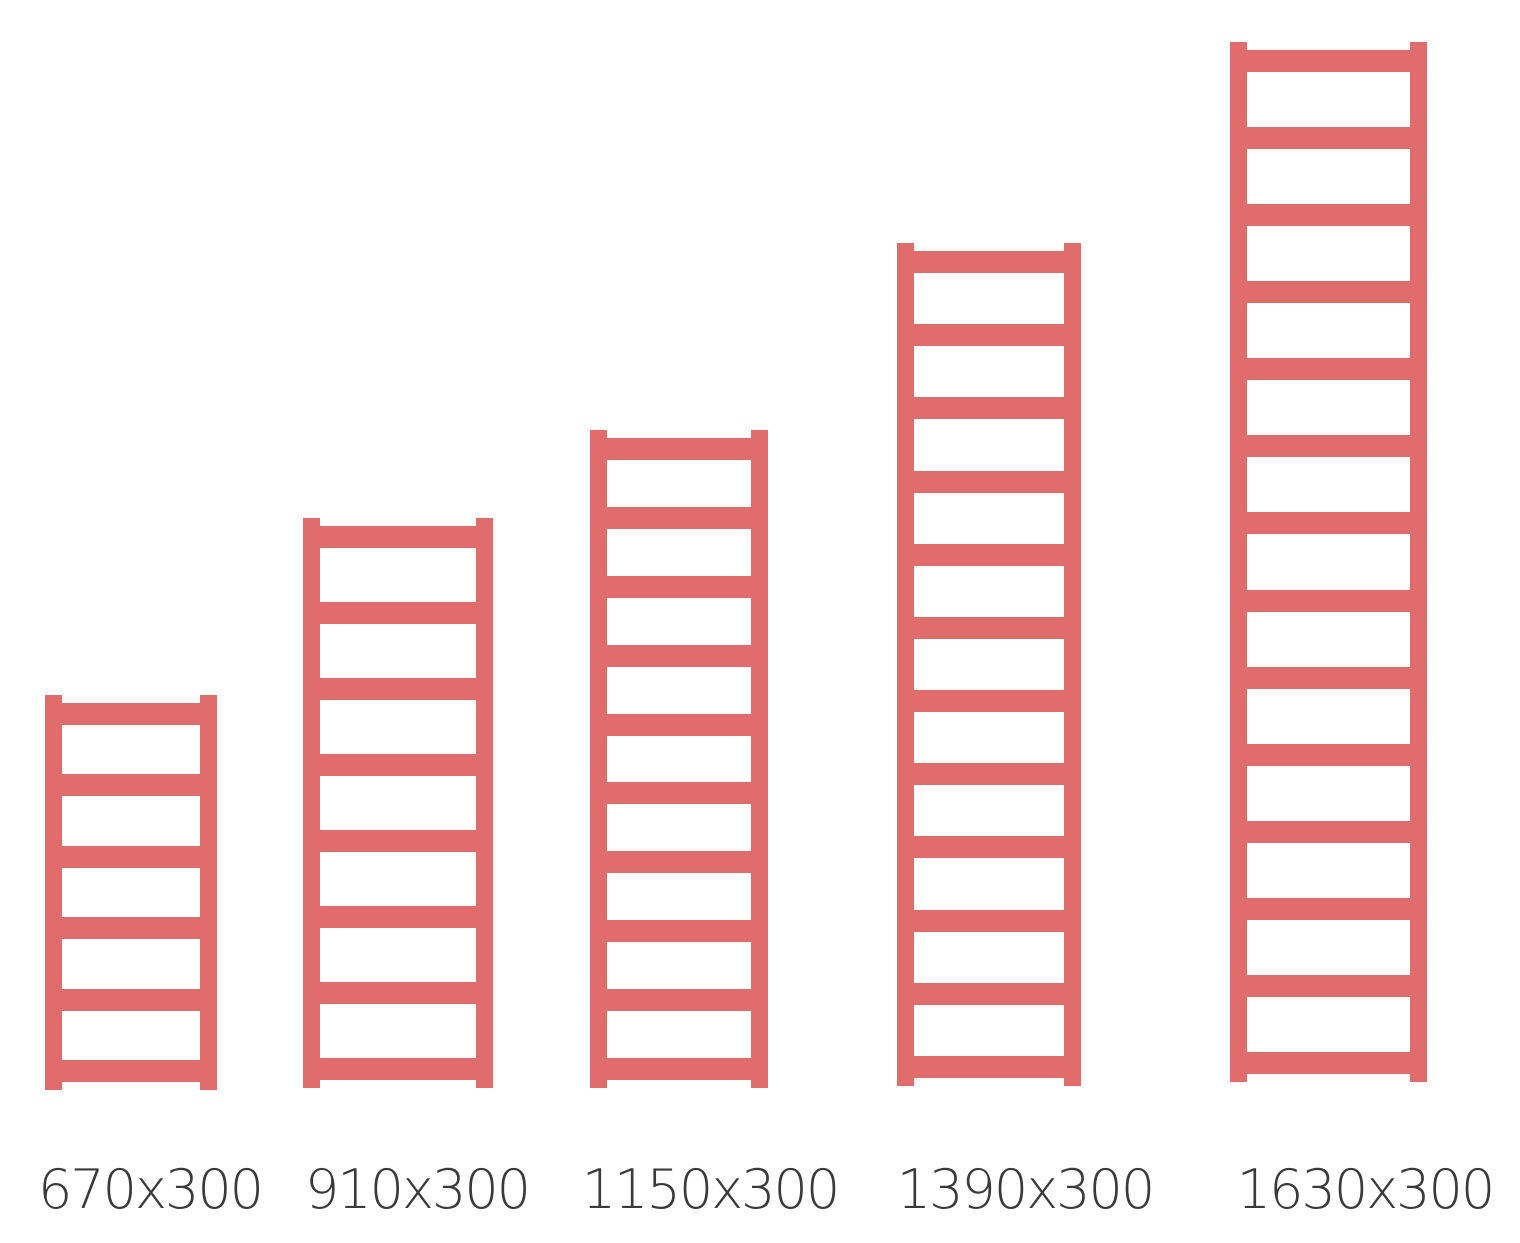  Describe the element at coordinates (131, 892) in the screenshot. I see `radiator-670x300` at that location.